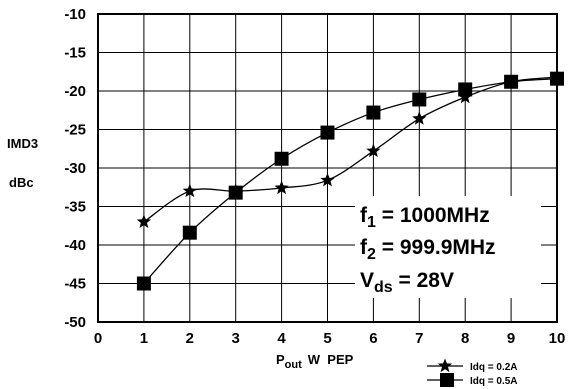 The image size is (569, 389). What do you see at coordinates (75, 284) in the screenshot?
I see `y-tick-label: -45` at bounding box center [75, 284].